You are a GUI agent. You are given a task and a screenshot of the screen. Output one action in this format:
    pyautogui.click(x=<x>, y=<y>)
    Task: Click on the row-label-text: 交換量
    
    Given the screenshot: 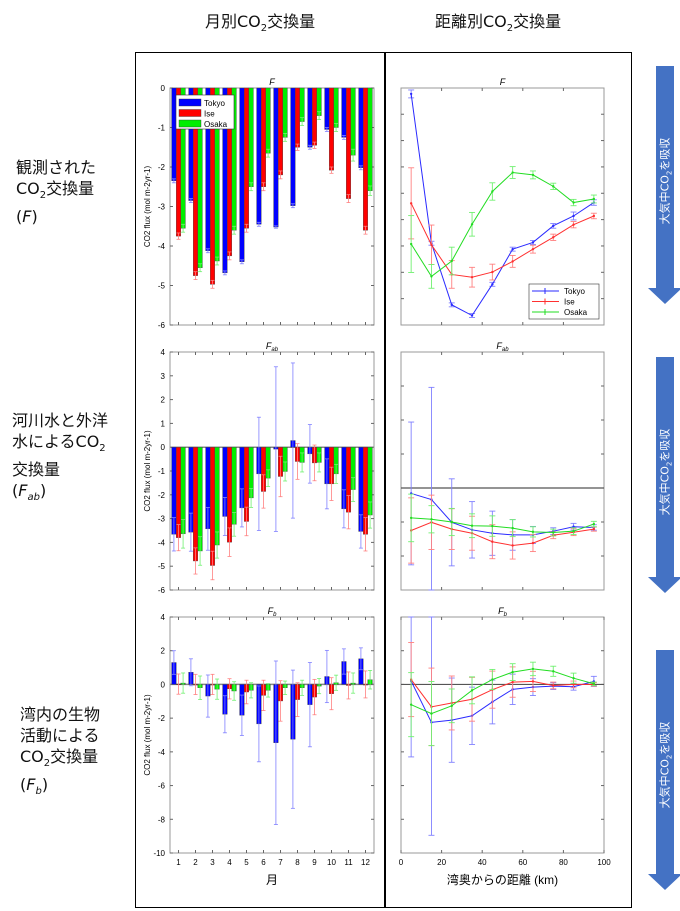 What is the action you would take?
    pyautogui.click(x=70, y=188)
    